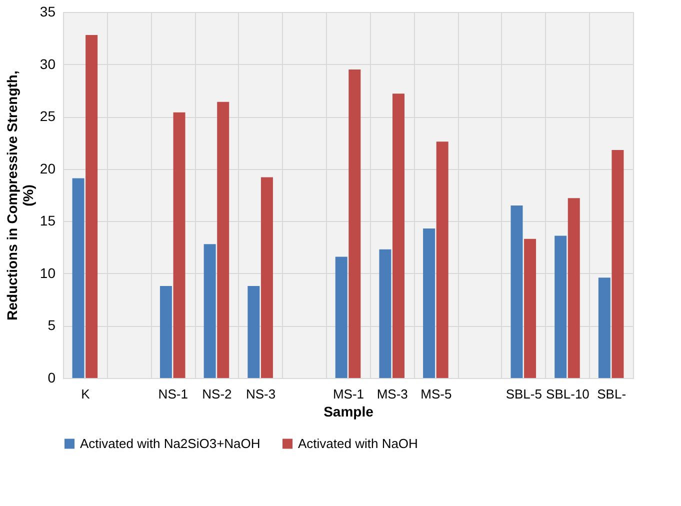 The height and width of the screenshot is (506, 681). Describe the element at coordinates (48, 220) in the screenshot. I see `y-tick-label: 15` at that location.